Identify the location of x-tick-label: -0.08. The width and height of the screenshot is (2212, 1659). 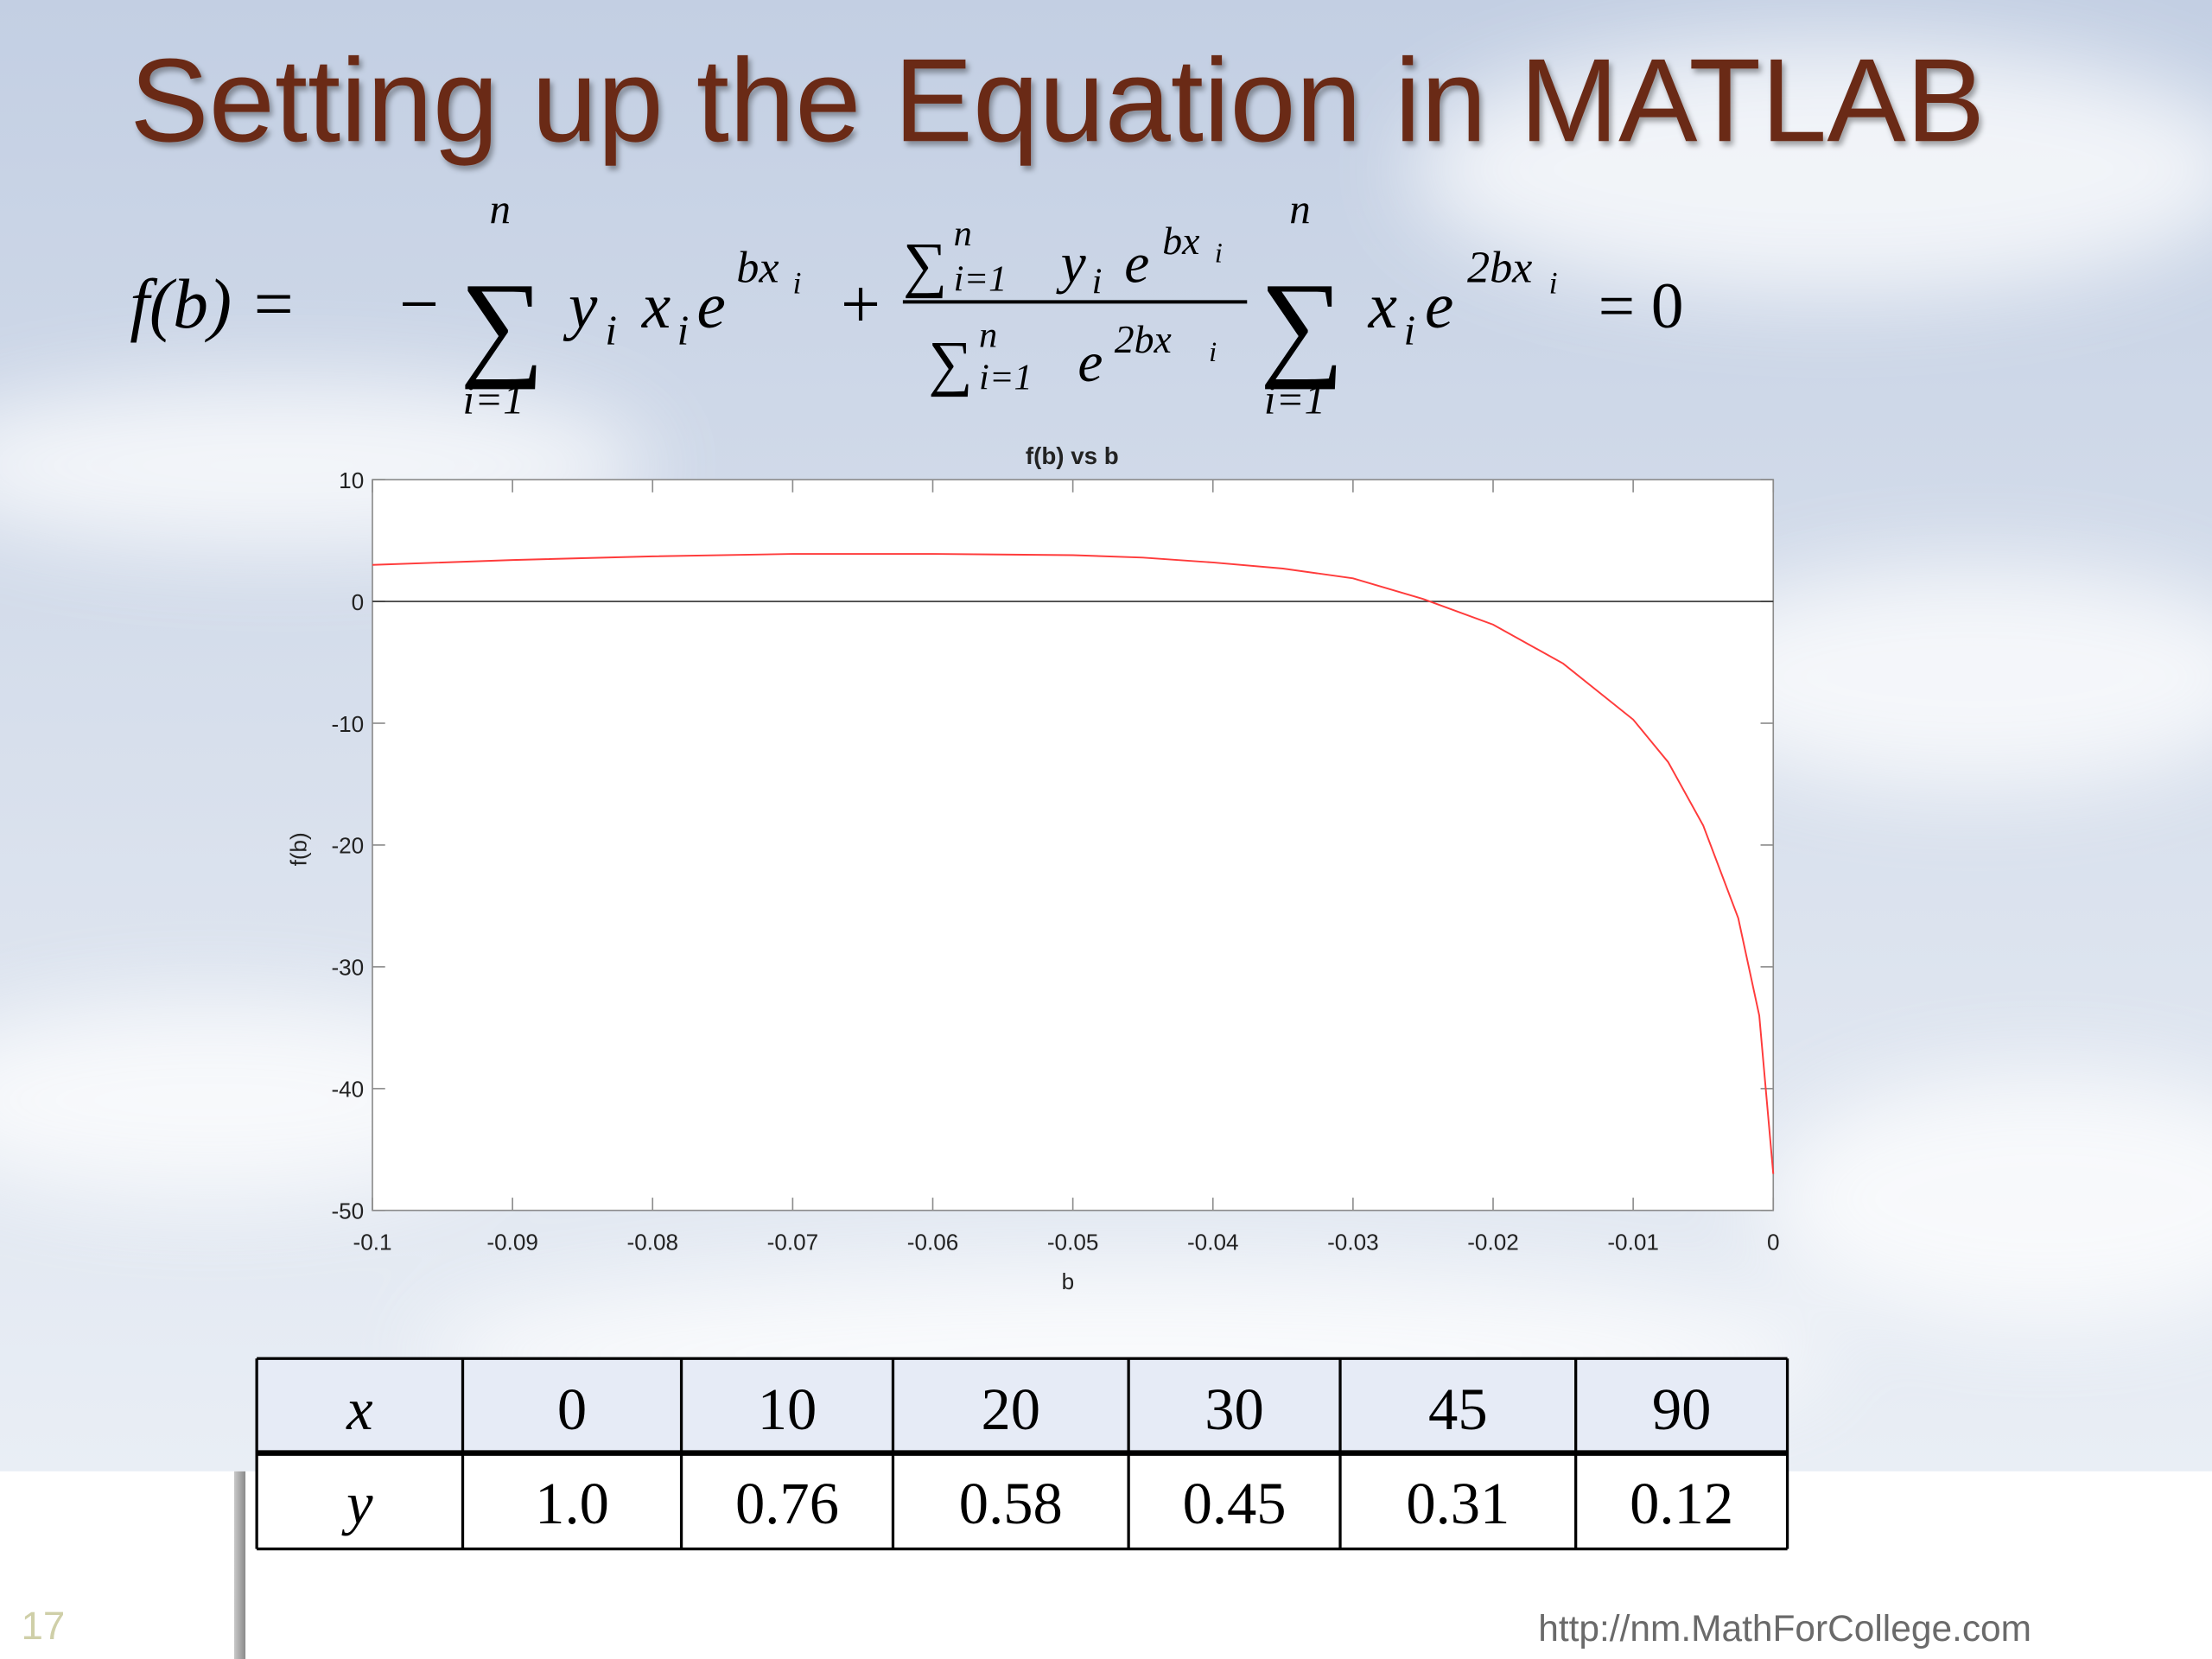
(653, 1242).